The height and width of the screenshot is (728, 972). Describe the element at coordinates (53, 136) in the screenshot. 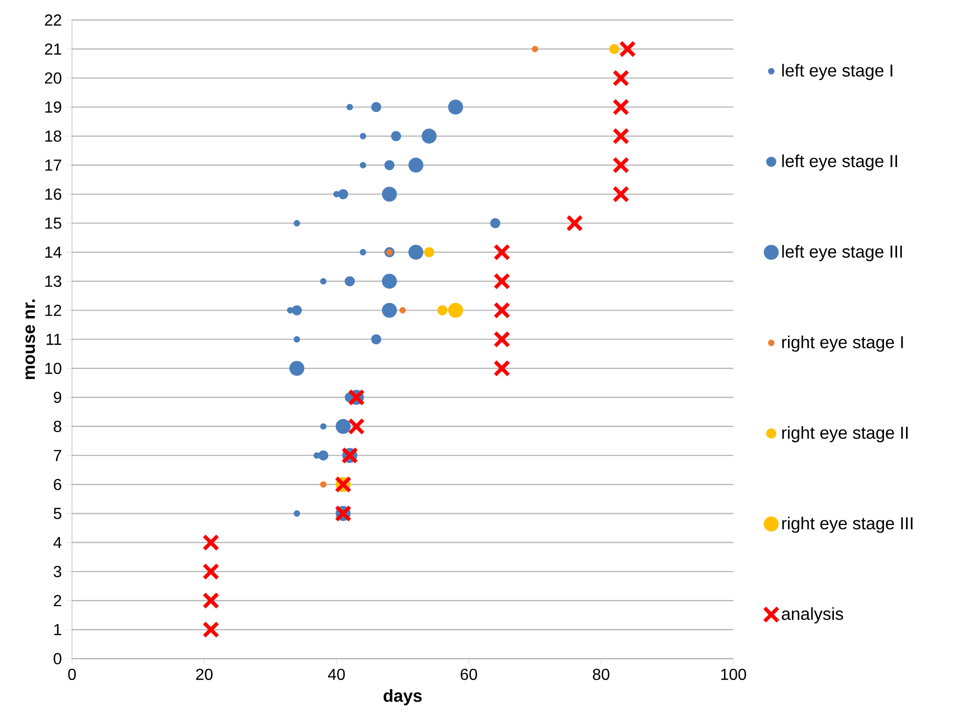

I see `y-tick-label: 18` at that location.